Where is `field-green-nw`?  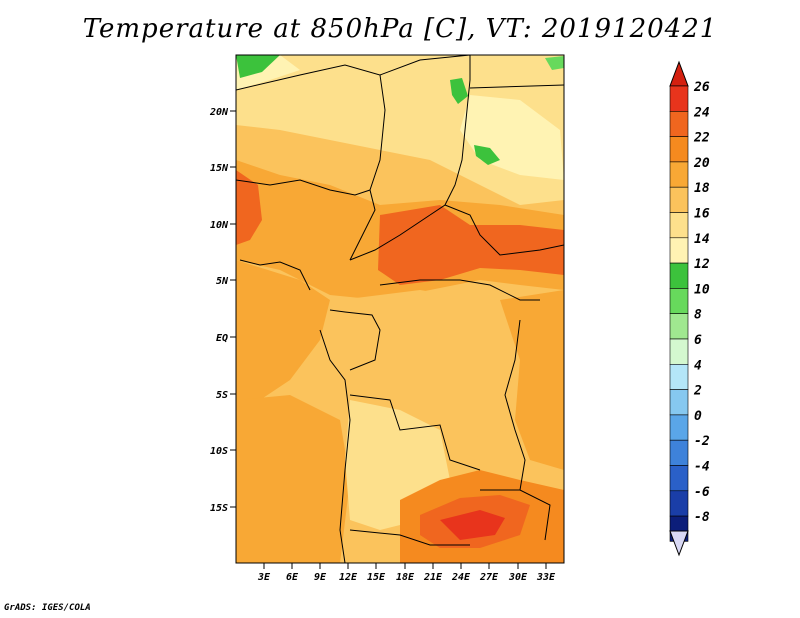
field-green-nw is located at coordinates (258, 66).